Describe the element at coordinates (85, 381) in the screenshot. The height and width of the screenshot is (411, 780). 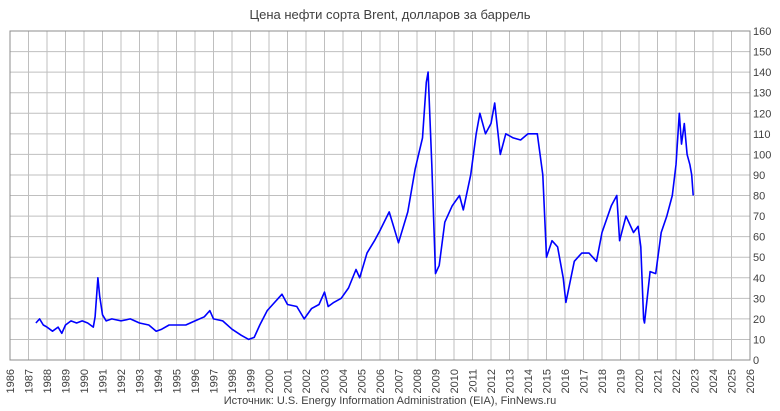
I see `x-tick-label: 1990` at that location.